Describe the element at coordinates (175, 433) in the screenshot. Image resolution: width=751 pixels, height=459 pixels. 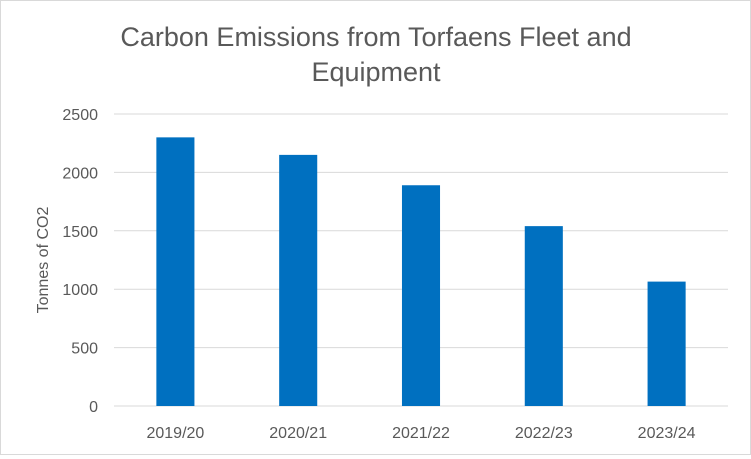
I see `x-tick-label: 2019/20` at that location.